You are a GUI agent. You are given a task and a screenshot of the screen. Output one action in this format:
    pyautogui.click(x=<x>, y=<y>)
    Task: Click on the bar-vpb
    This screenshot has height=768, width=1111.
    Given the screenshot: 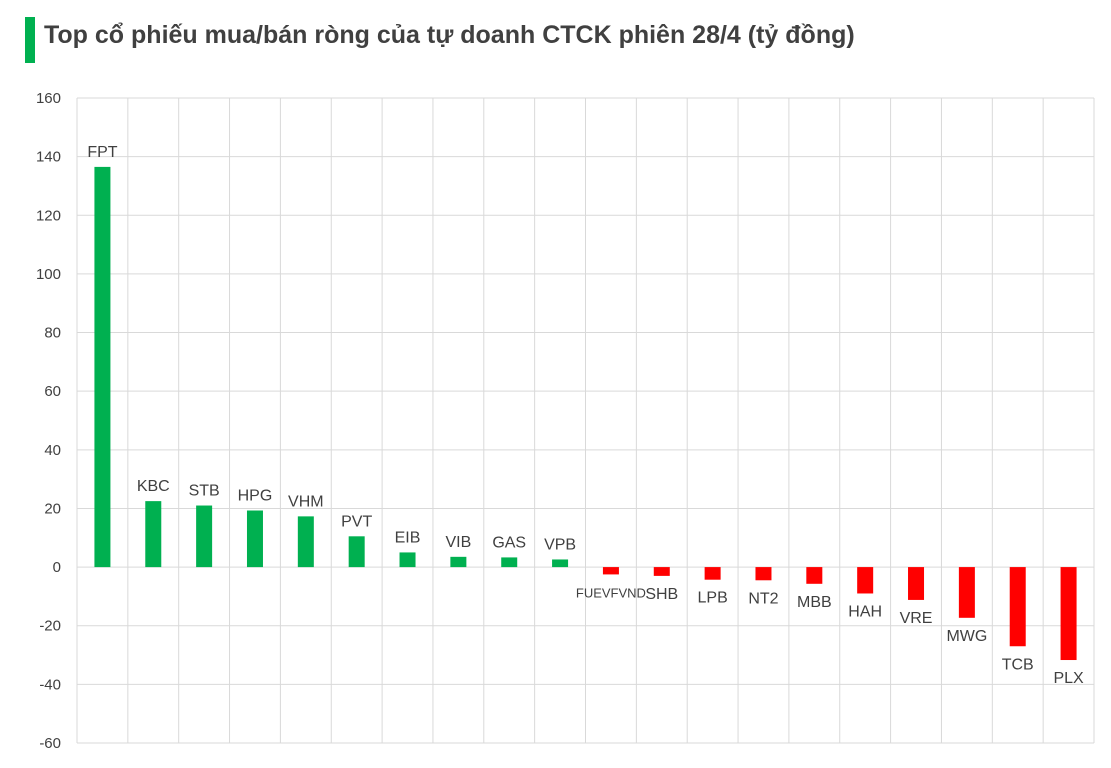 What is the action you would take?
    pyautogui.click(x=560, y=563)
    